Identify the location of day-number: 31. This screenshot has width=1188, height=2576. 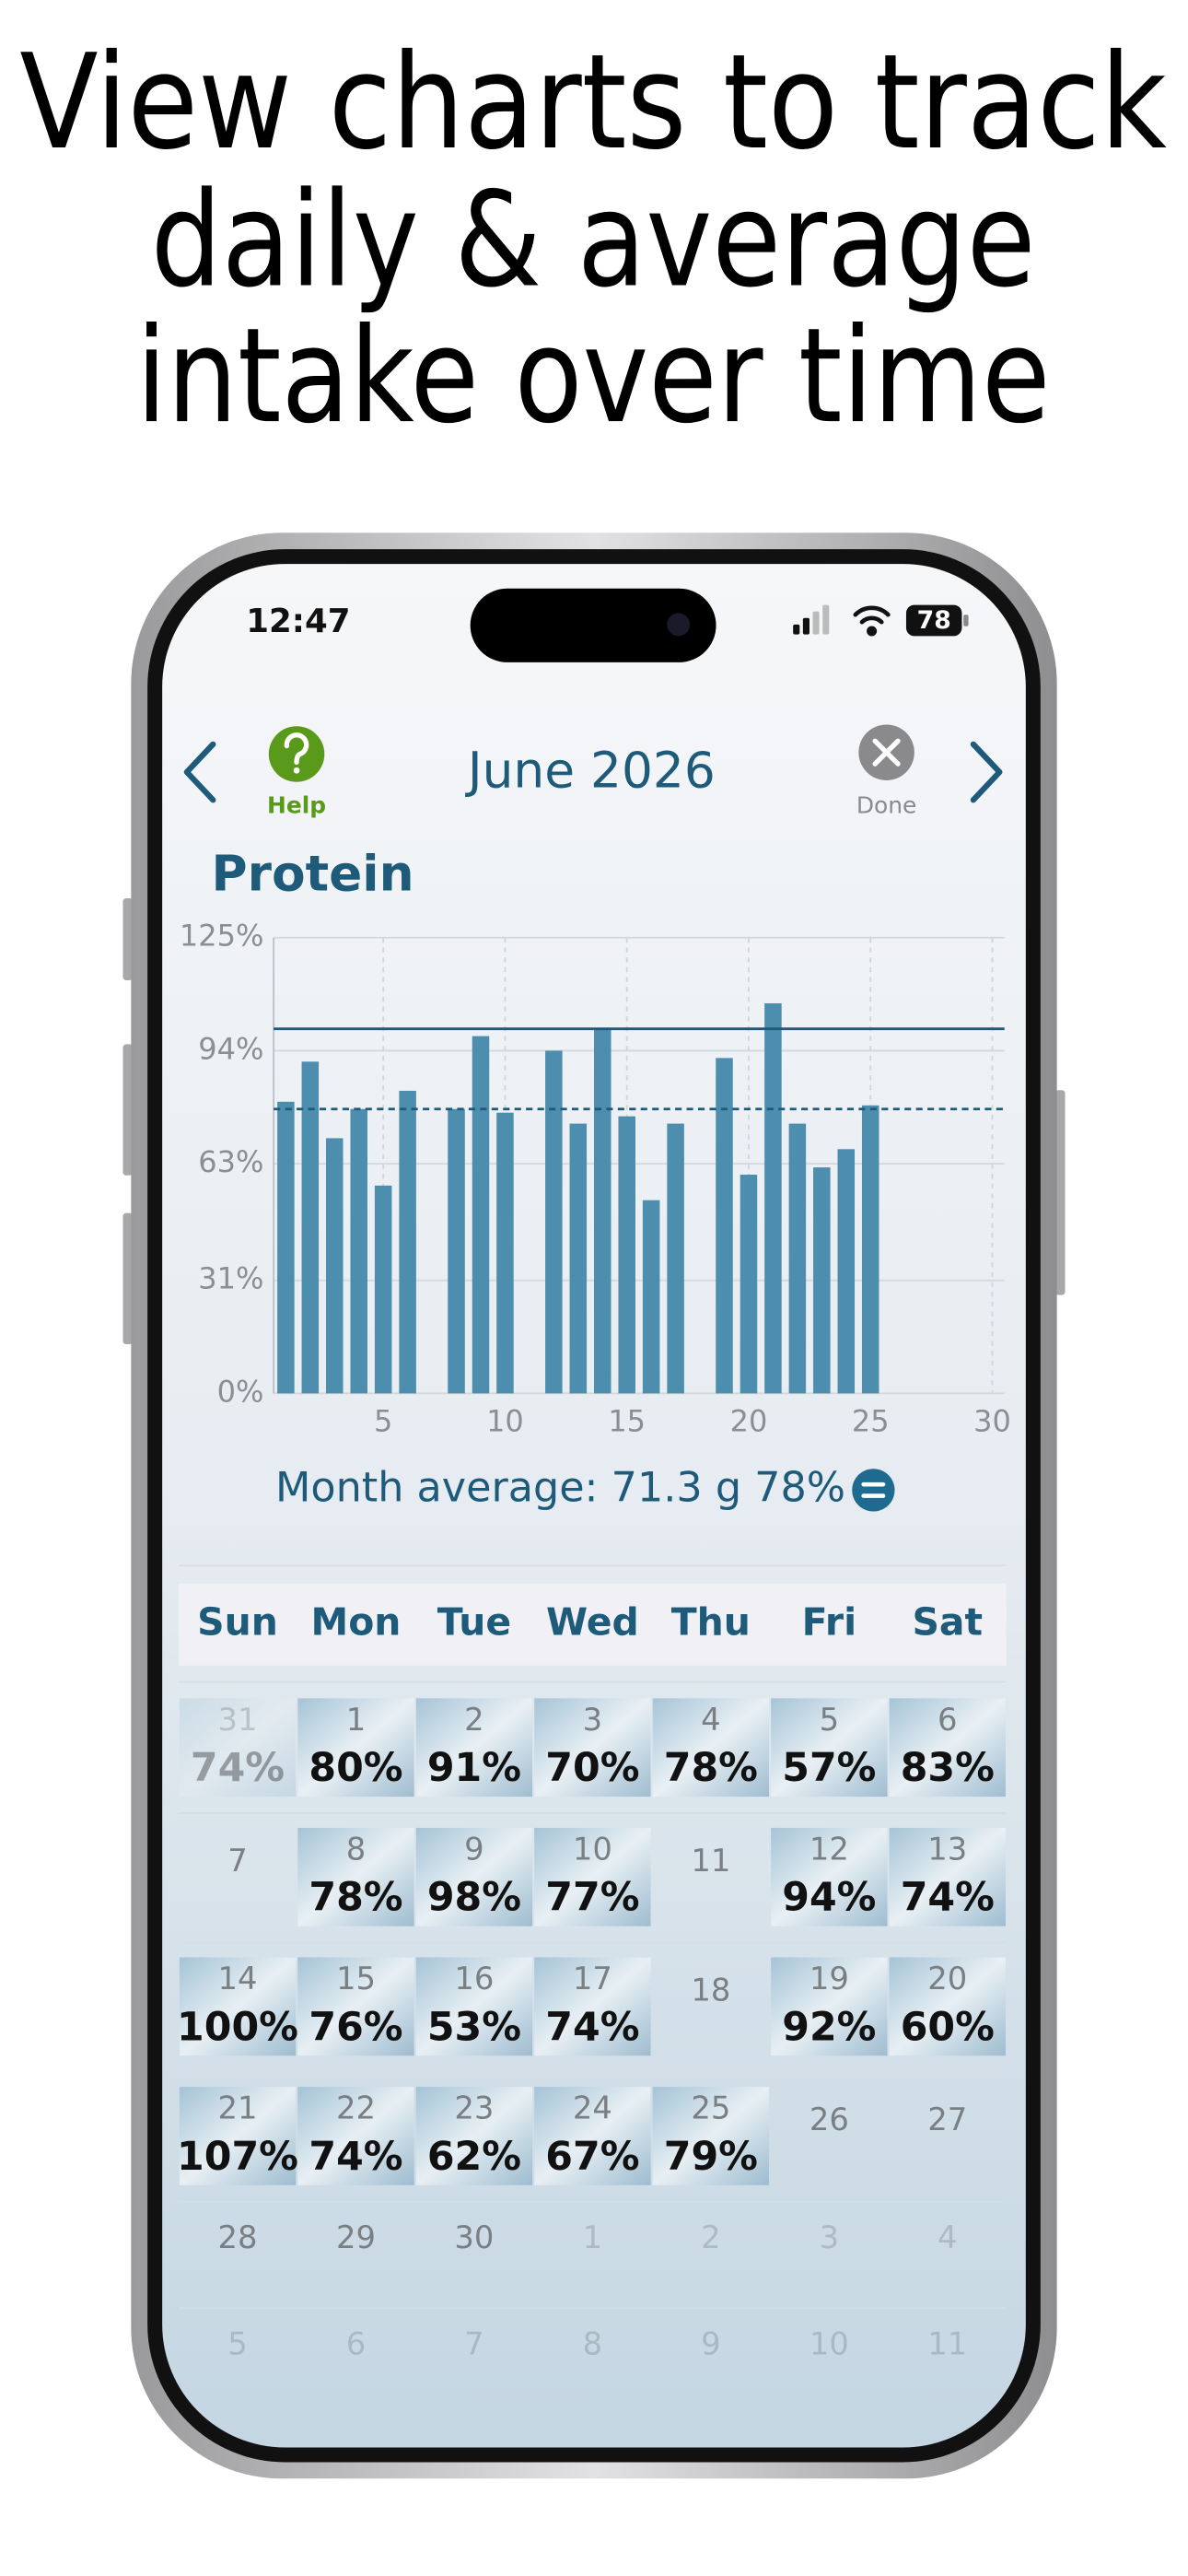
(237, 1720).